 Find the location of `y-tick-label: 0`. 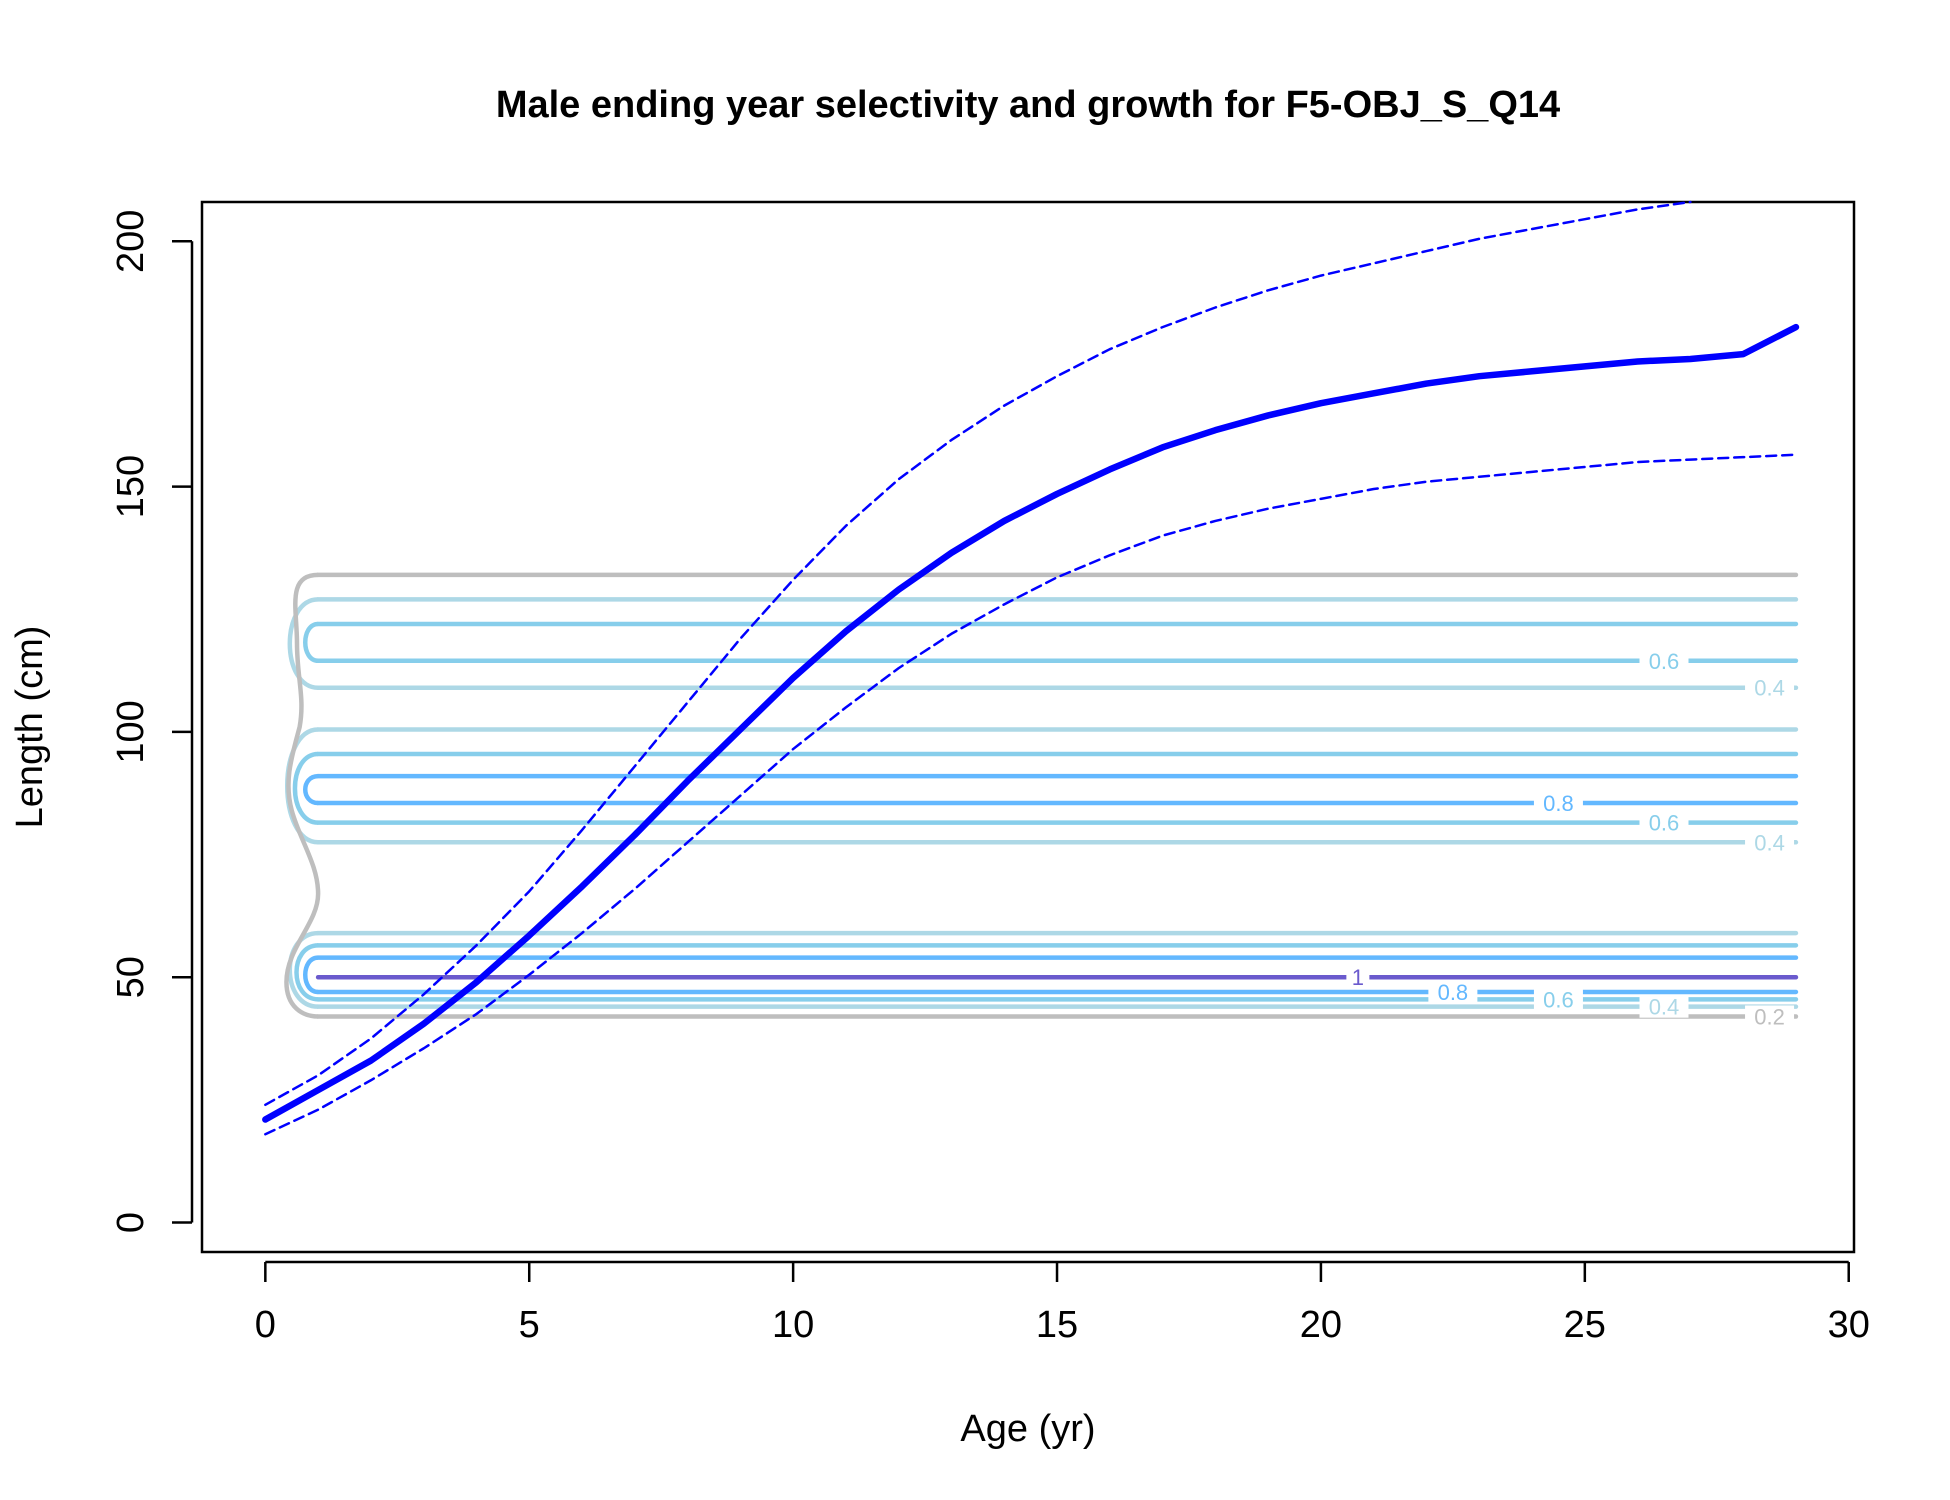

y-tick-label: 0 is located at coordinates (131, 1222).